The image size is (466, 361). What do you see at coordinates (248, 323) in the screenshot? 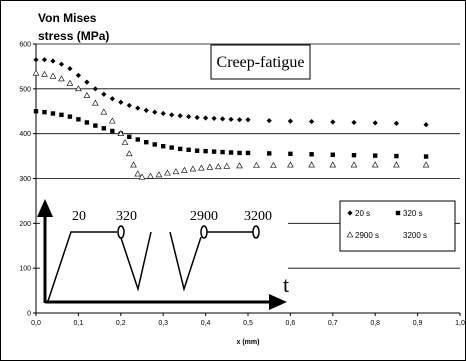
I see `x-tick-labels: 0,0 0,1 0,2 0,3 0,4 0,5 0,6 0,7 0,8 0,9 1,0` at bounding box center [248, 323].